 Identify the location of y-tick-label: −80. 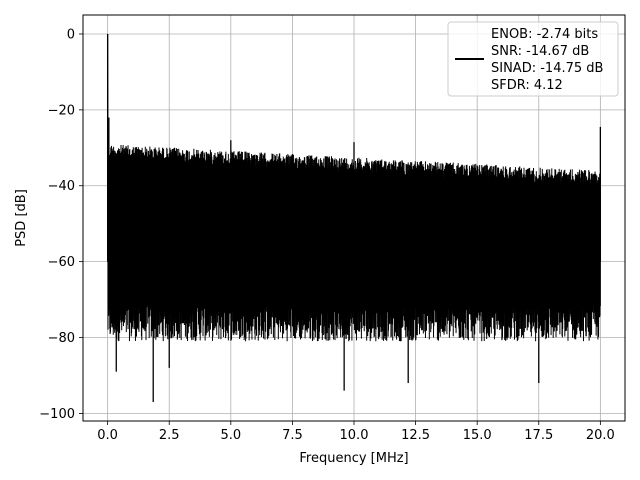
(61, 338).